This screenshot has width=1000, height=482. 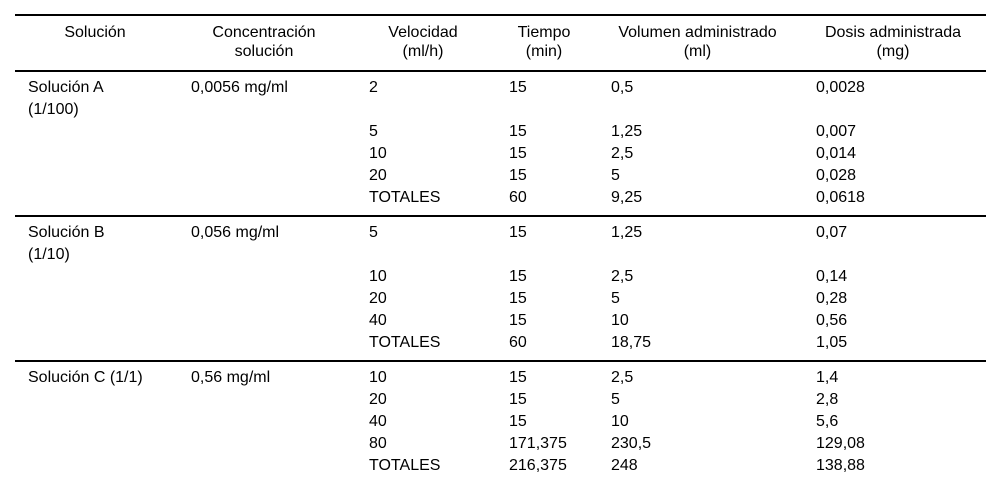 I want to click on table-row: Solución B 0,056 mg/ml 5 15 1,25 0,07, so click(x=500, y=230).